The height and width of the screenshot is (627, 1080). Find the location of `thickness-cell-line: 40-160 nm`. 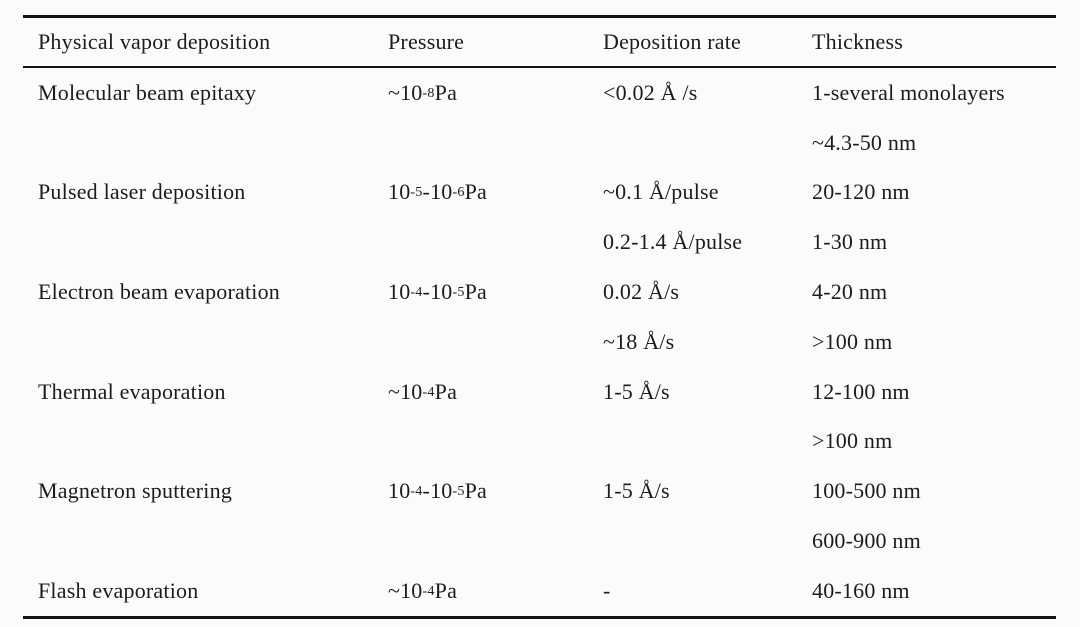

thickness-cell-line: 40-160 nm is located at coordinates (861, 590).